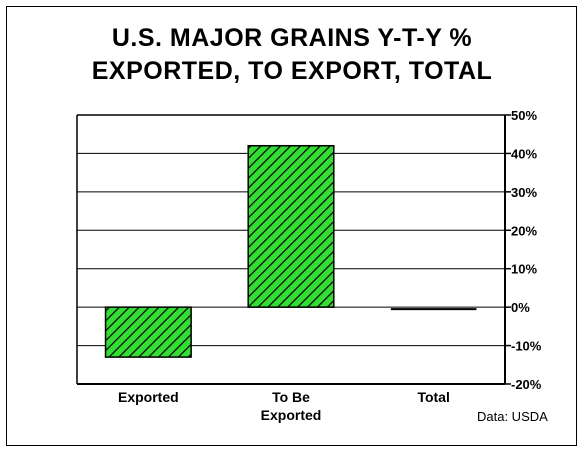 Image resolution: width=588 pixels, height=462 pixels. Describe the element at coordinates (292, 71) in the screenshot. I see `chart-title-line-2: EXPORTED, TO EXPORT, TOTAL` at that location.